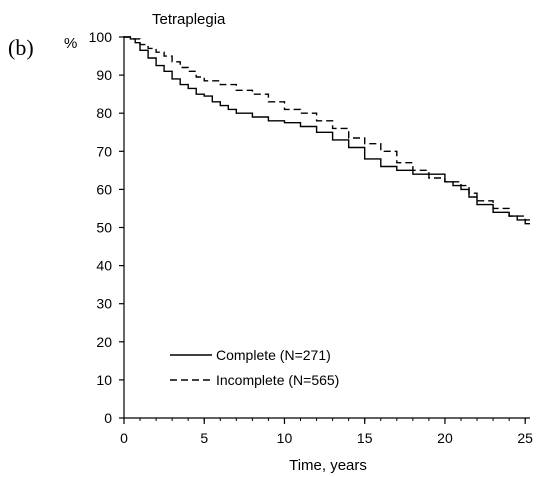 This screenshot has width=546, height=477. Describe the element at coordinates (104, 304) in the screenshot. I see `y-tick-label: 30` at that location.